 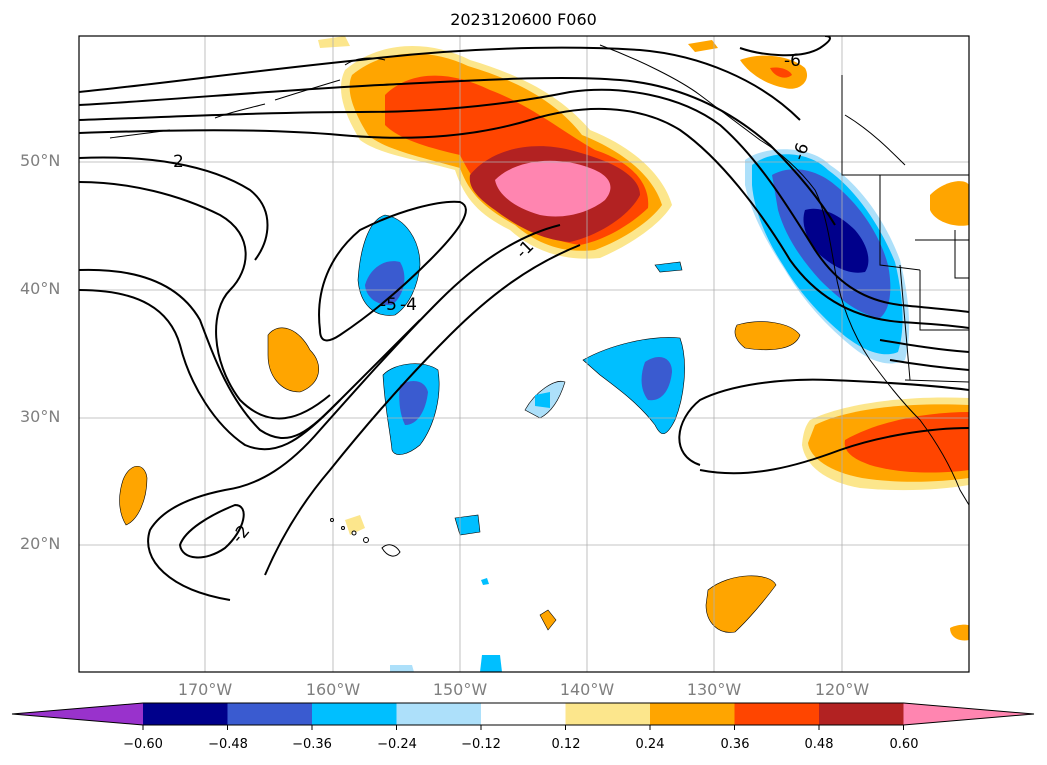 What do you see at coordinates (77, 714) in the screenshot?
I see `colorbar-extend-min` at bounding box center [77, 714].